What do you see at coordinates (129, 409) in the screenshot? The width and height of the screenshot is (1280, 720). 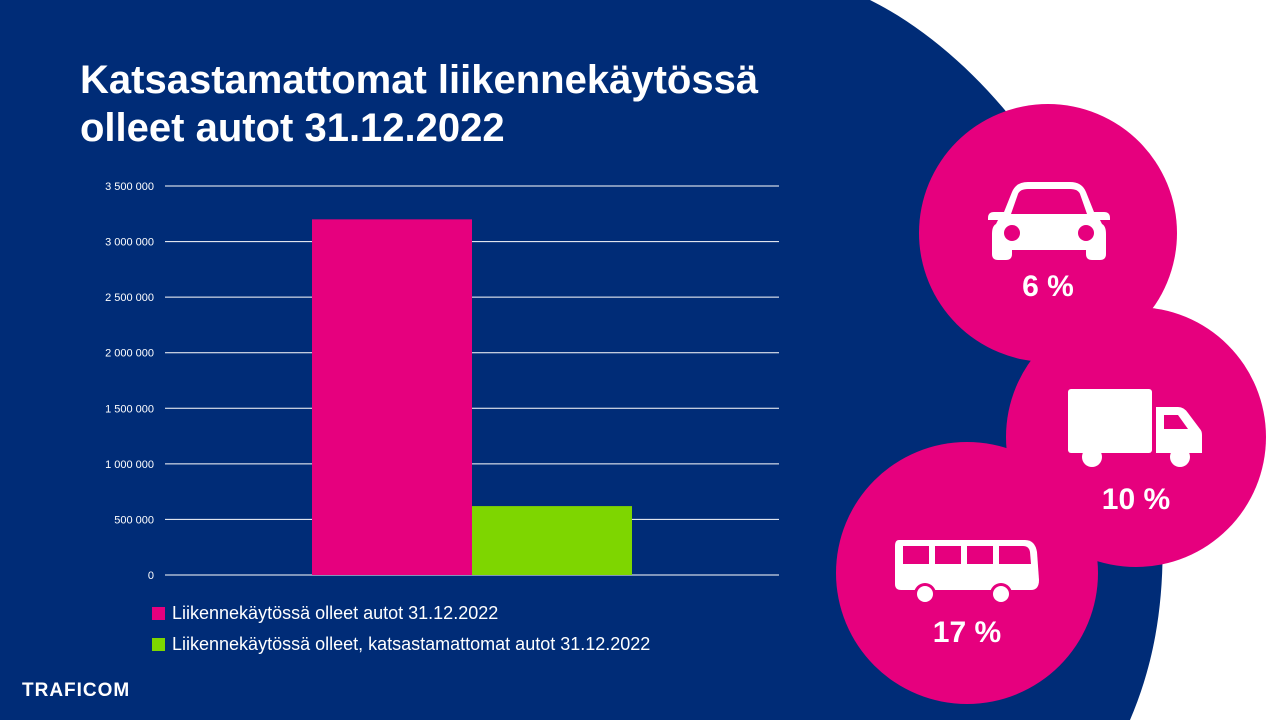 I see `y-tick-label: 1 500 000` at bounding box center [129, 409].